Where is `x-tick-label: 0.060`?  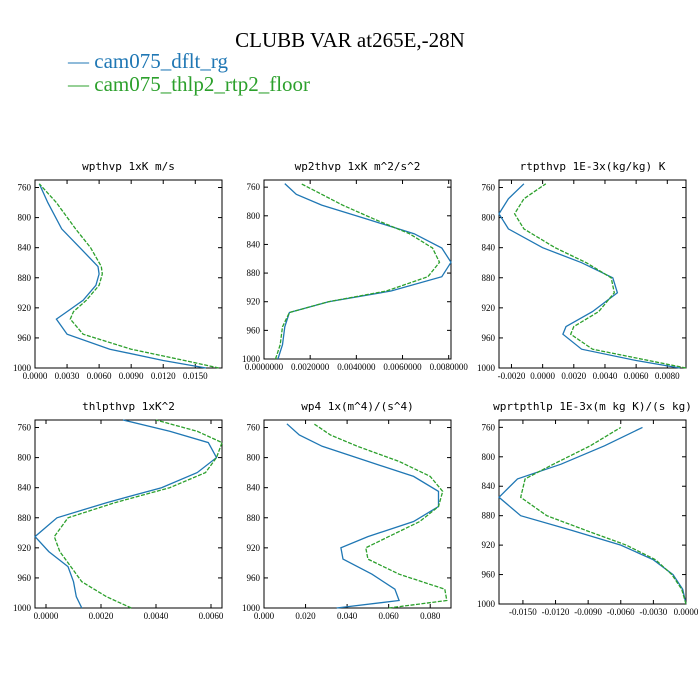 x-tick-label: 0.060 is located at coordinates (389, 616).